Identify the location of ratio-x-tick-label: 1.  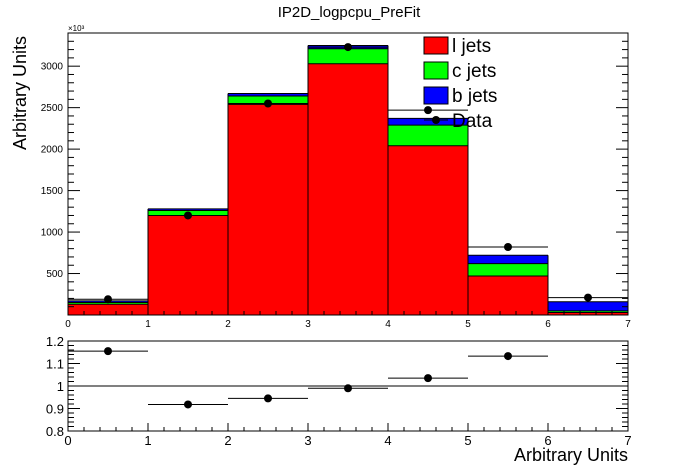
(147, 440).